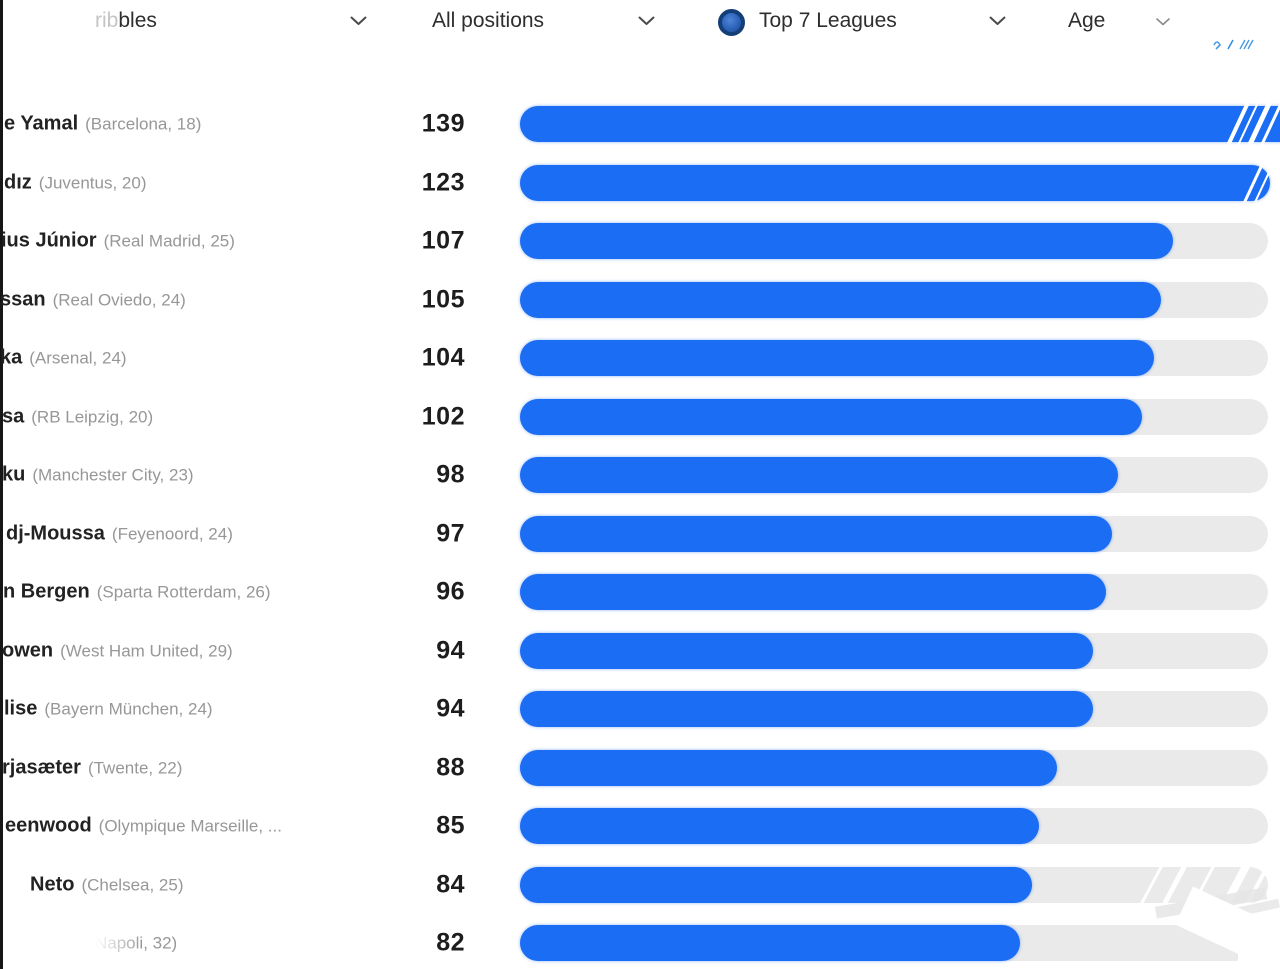  I want to click on player-name: dj-Moussa, so click(55, 533).